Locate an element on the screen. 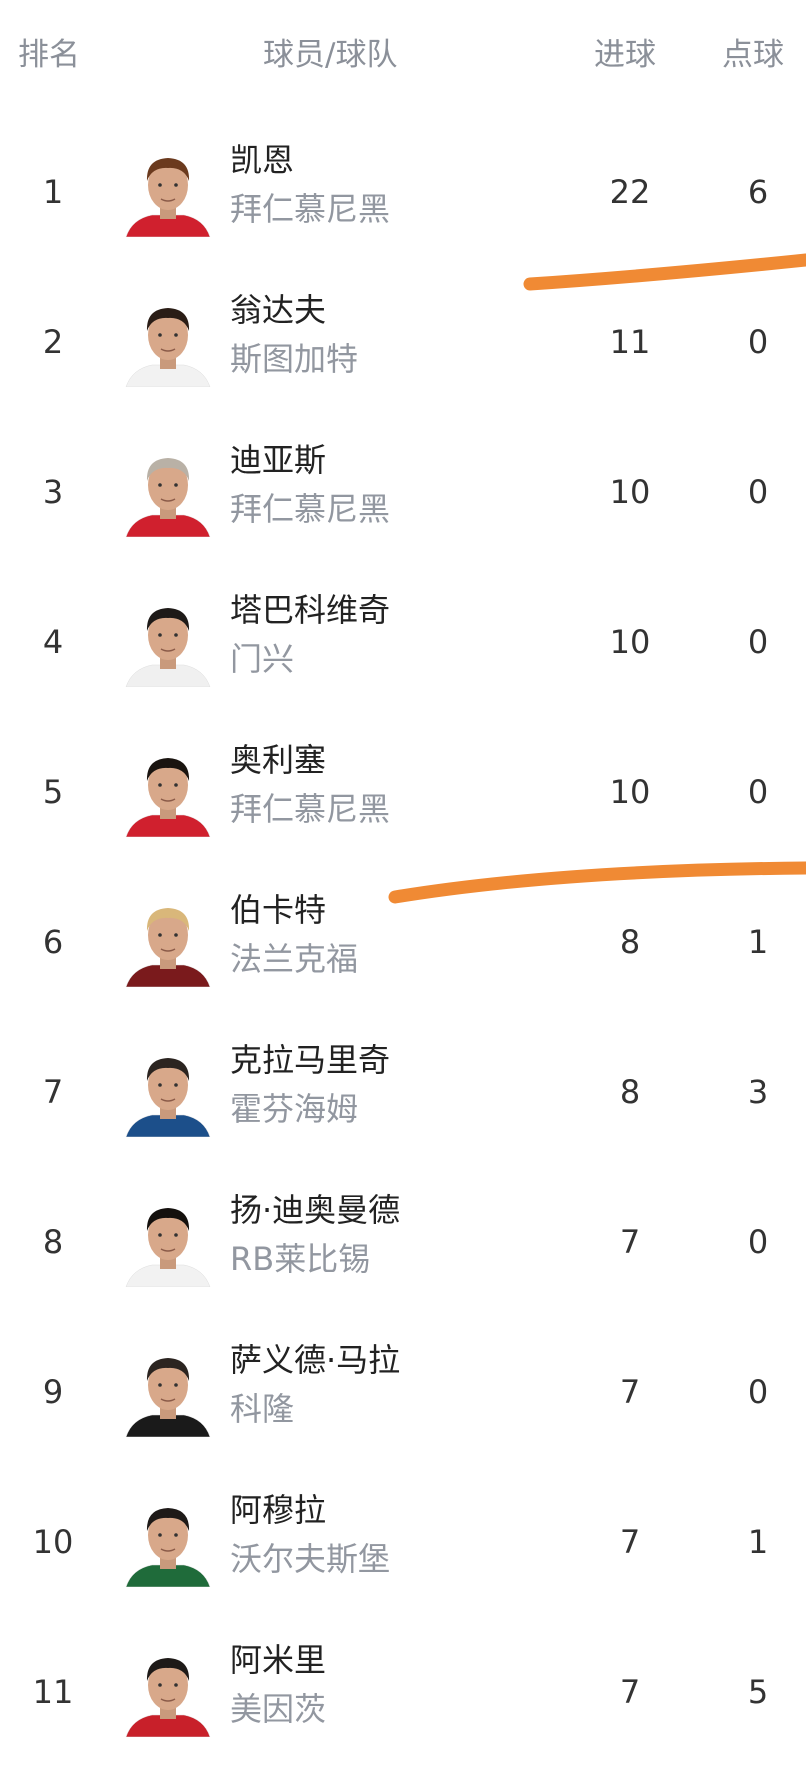 This screenshot has height=1767, width=806. player-name: 克拉马里奇 is located at coordinates (310, 1060).